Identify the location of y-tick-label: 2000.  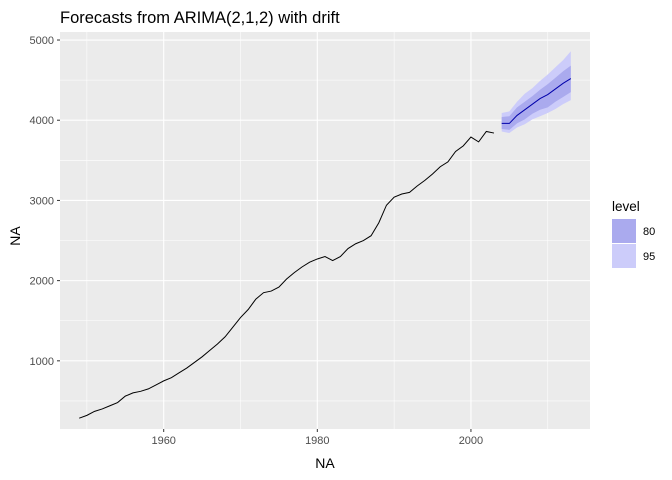
(42, 282).